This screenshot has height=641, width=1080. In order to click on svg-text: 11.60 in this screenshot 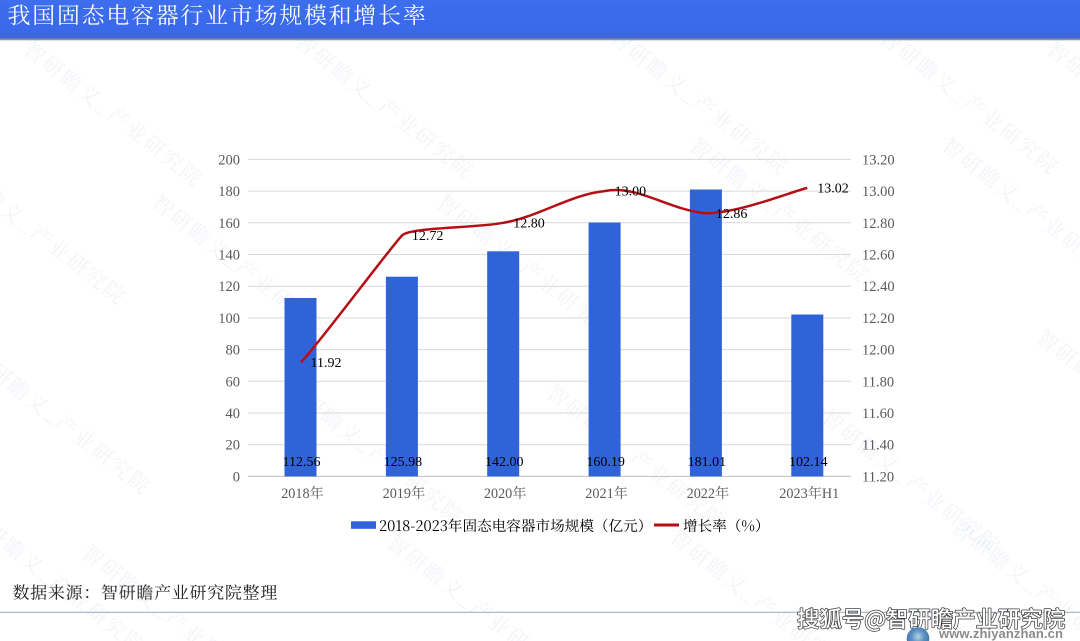, I will do `click(878, 414)`.